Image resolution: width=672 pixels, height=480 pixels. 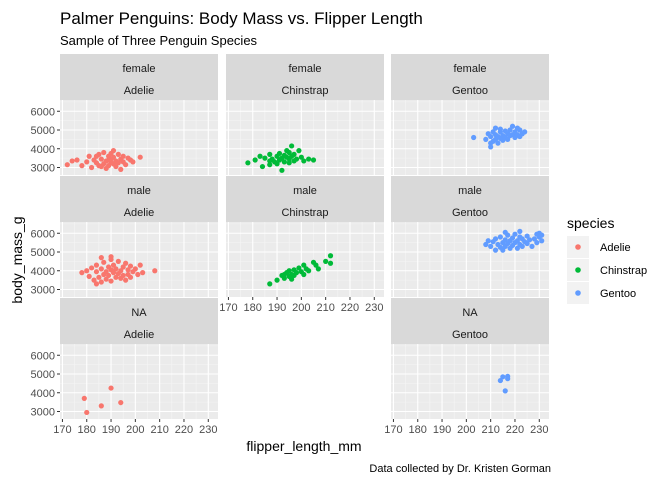 What do you see at coordinates (43, 272) in the screenshot?
I see `y-tick-label: 4000` at bounding box center [43, 272].